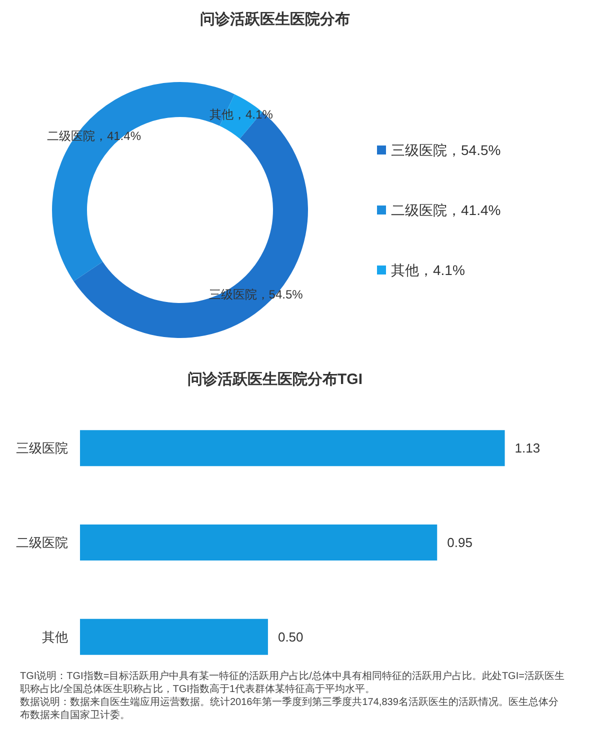 The width and height of the screenshot is (597, 736). I want to click on chart-title: 问诊活跃医生医院分布TGI, so click(275, 379).